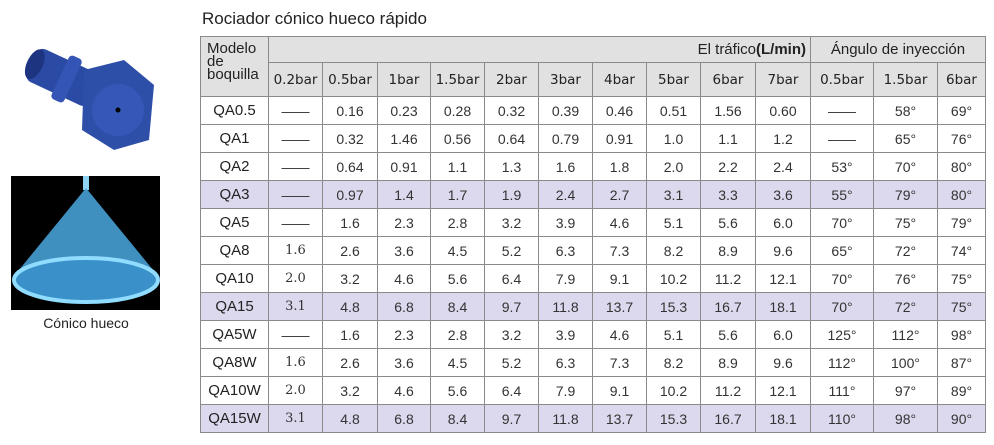  What do you see at coordinates (961, 362) in the screenshot?
I see `angle-cell: 87°` at bounding box center [961, 362].